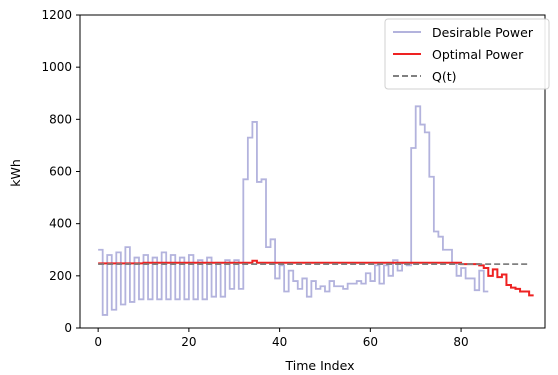 The height and width of the screenshot is (375, 558). I want to click on y-tick-label: 1200, so click(56, 15).